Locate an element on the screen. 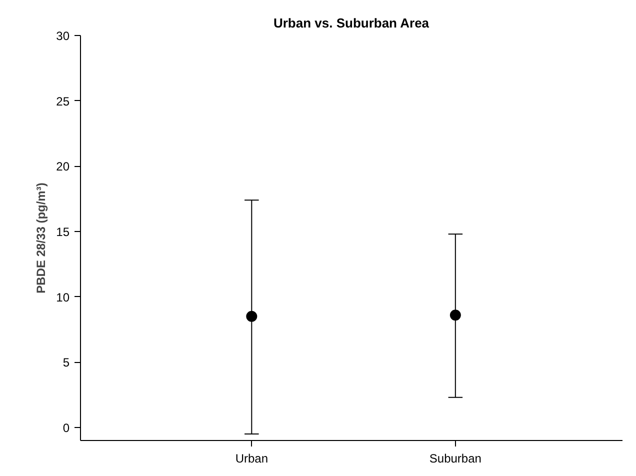 This screenshot has height=476, width=636. x-tick-label: Urban is located at coordinates (251, 459).